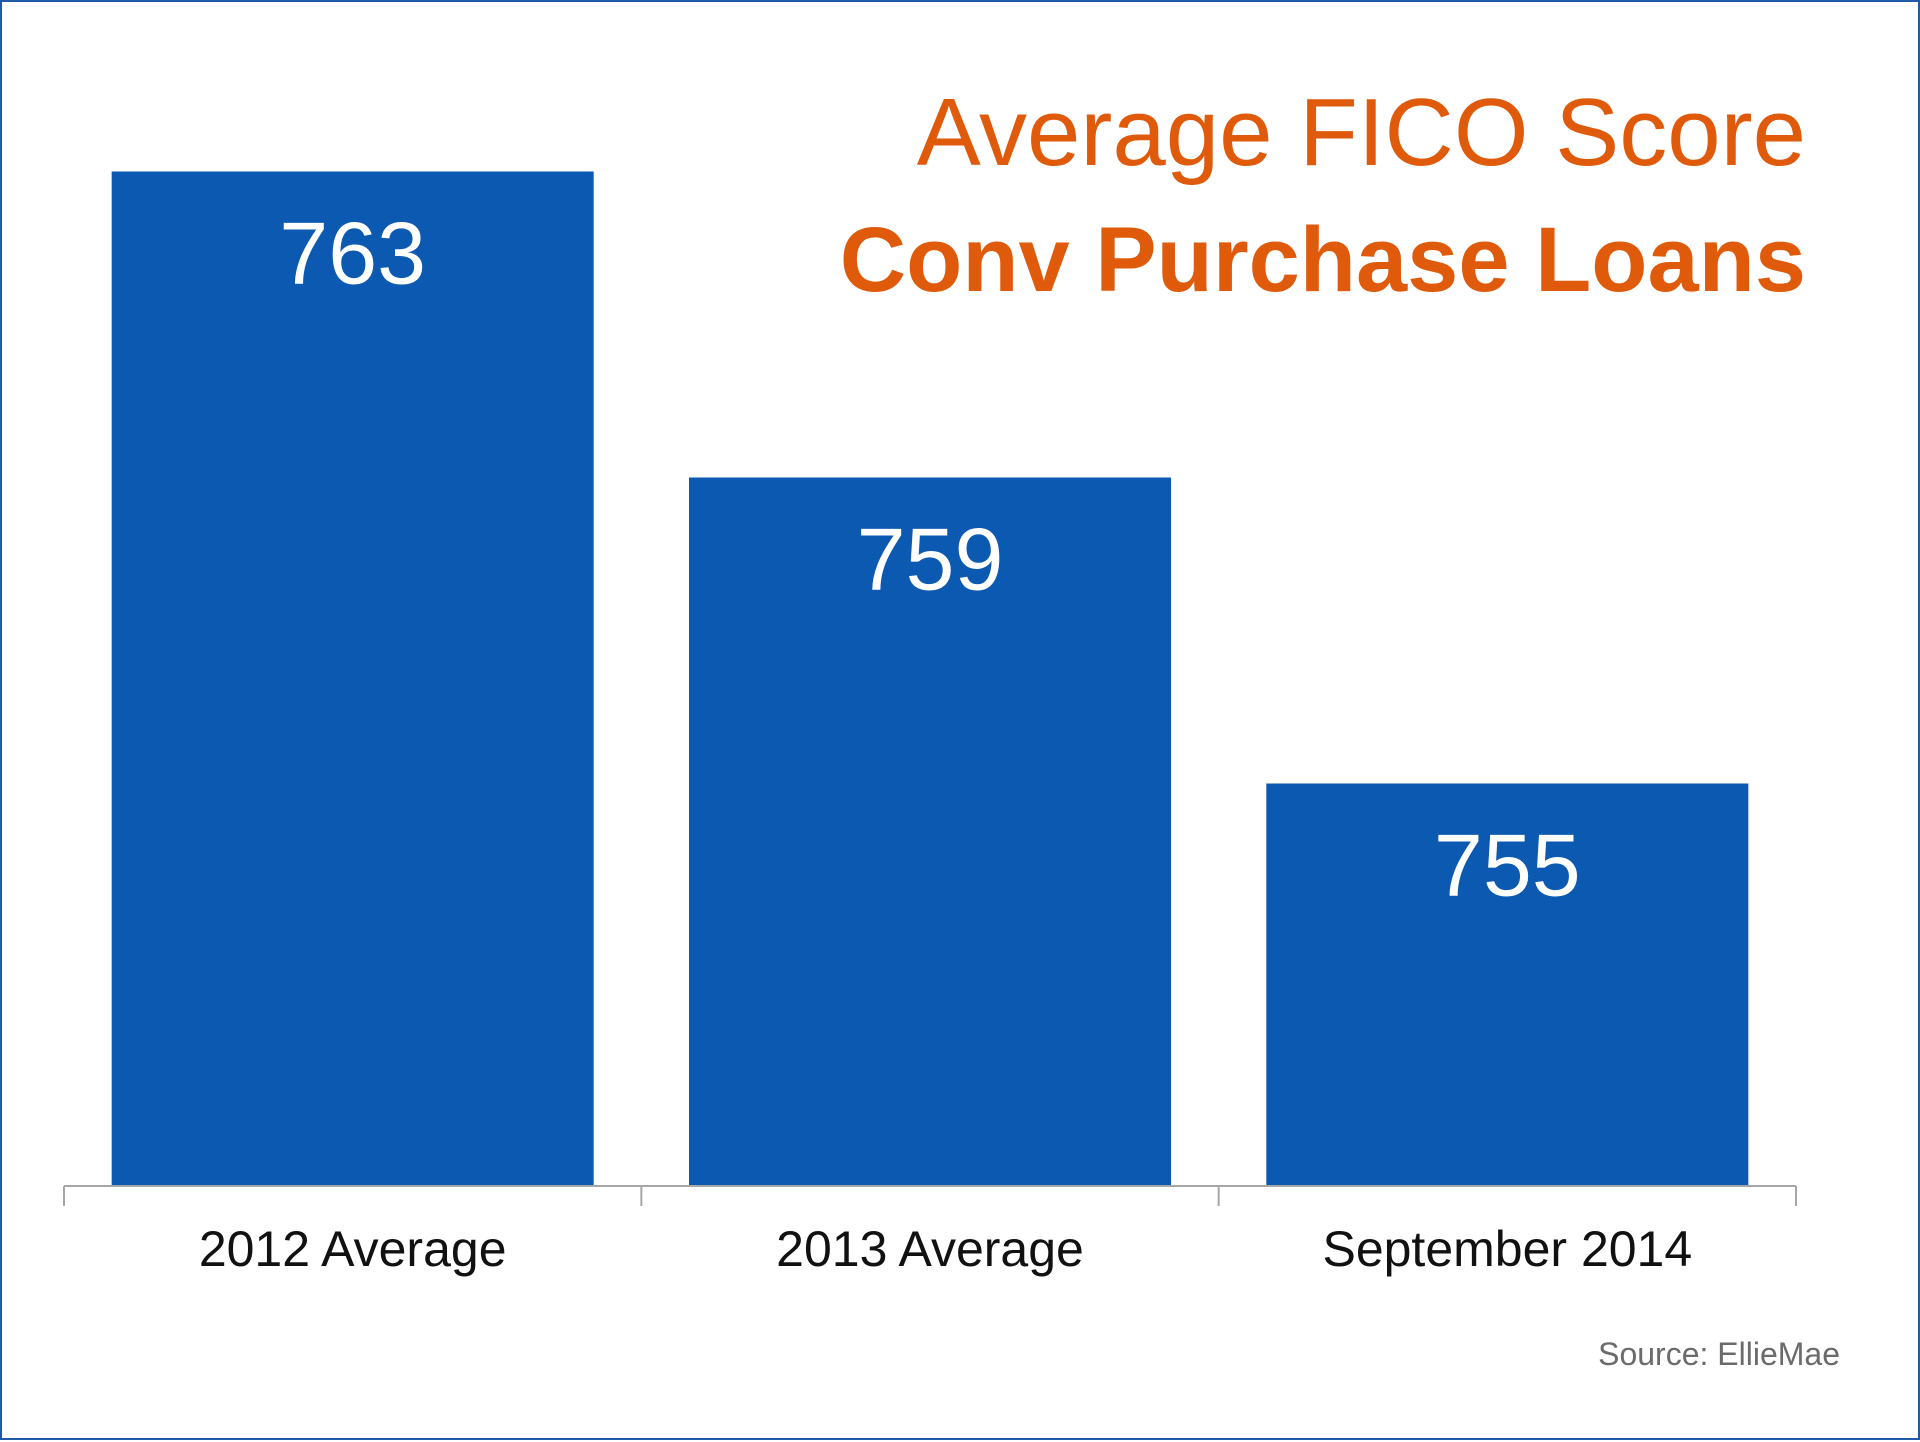 The height and width of the screenshot is (1442, 1920). I want to click on data-label: 755, so click(1507, 865).